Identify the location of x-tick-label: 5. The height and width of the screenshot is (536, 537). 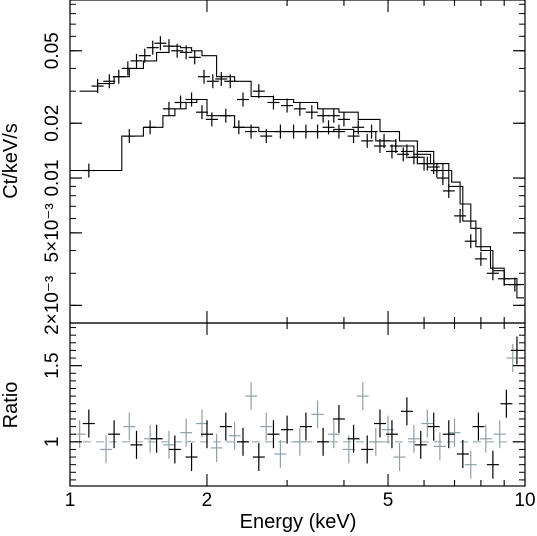
(388, 500).